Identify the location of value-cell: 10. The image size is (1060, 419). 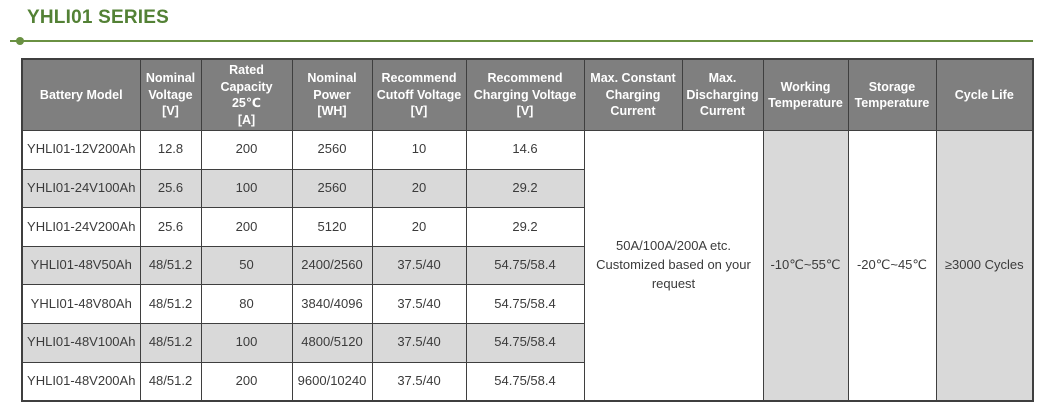
(419, 150).